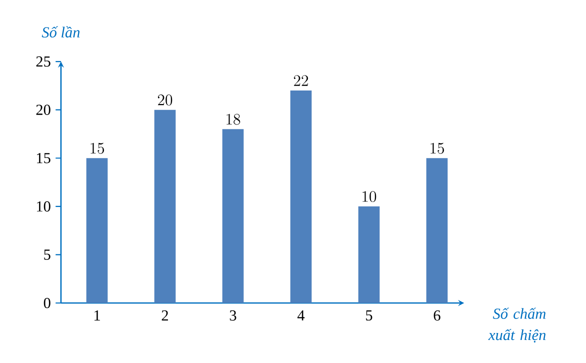 Image resolution: width=586 pixels, height=363 pixels. I want to click on x-tick-label: 4, so click(301, 315).